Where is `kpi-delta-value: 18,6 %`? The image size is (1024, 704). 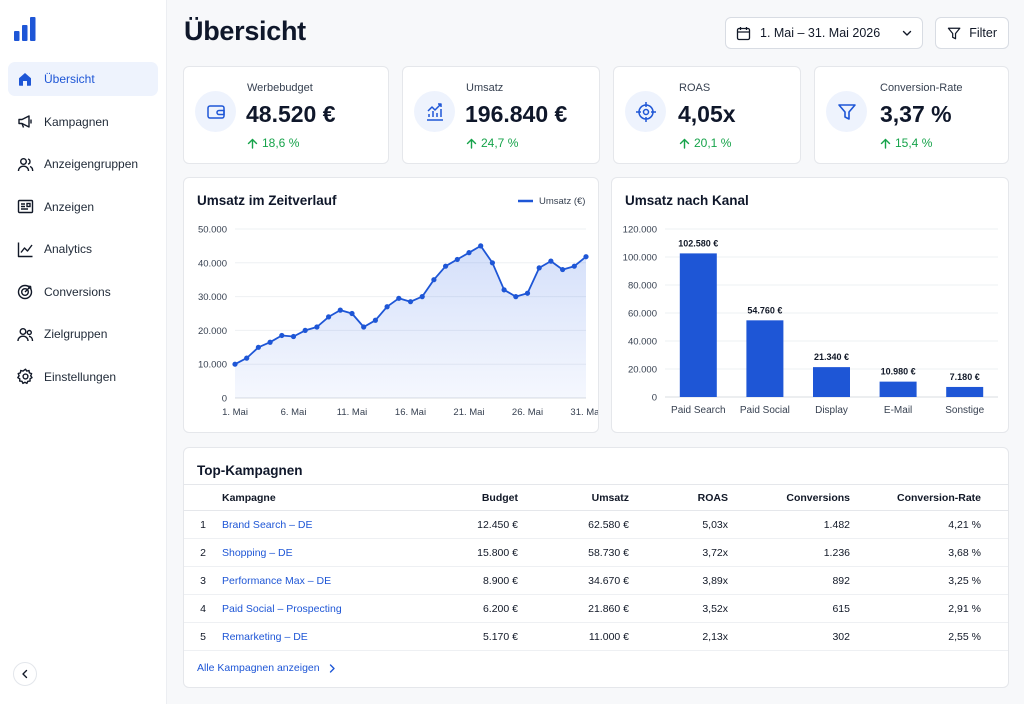 kpi-delta-value: 18,6 % is located at coordinates (281, 143).